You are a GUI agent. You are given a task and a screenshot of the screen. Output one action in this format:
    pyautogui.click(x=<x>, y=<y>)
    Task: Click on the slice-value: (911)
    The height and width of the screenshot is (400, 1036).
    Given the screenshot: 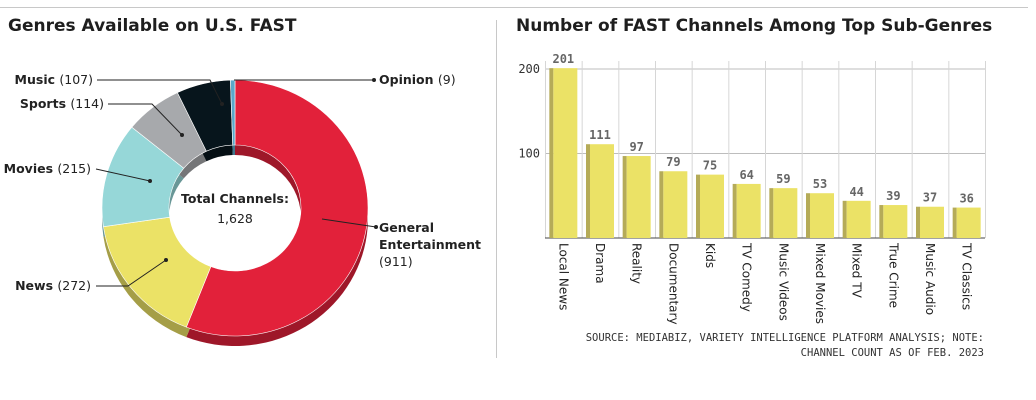 What is the action you would take?
    pyautogui.click(x=396, y=261)
    